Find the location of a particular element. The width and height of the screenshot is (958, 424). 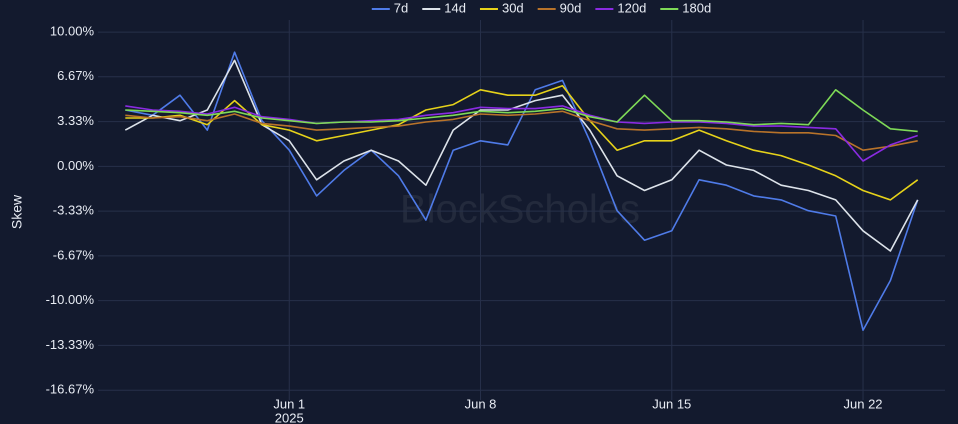

x-tick-label: Jun 1 is located at coordinates (289, 403).